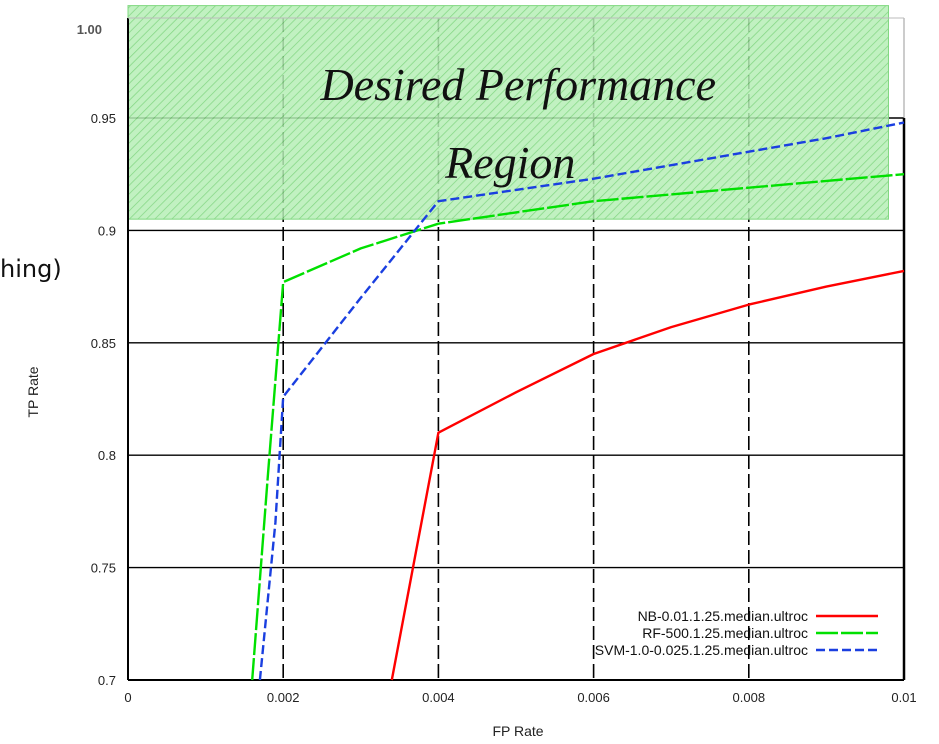  I want to click on legend-label-1: NB-0.01.1.25.median.ultroc, so click(723, 616).